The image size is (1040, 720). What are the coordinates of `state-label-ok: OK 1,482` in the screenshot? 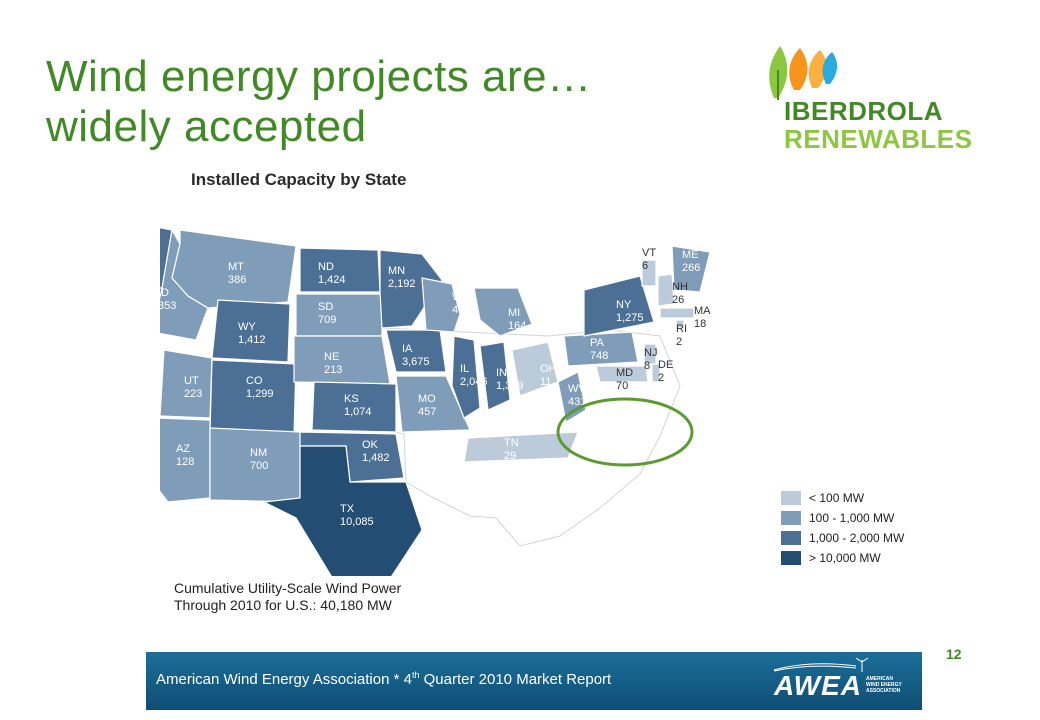 It's located at (376, 451).